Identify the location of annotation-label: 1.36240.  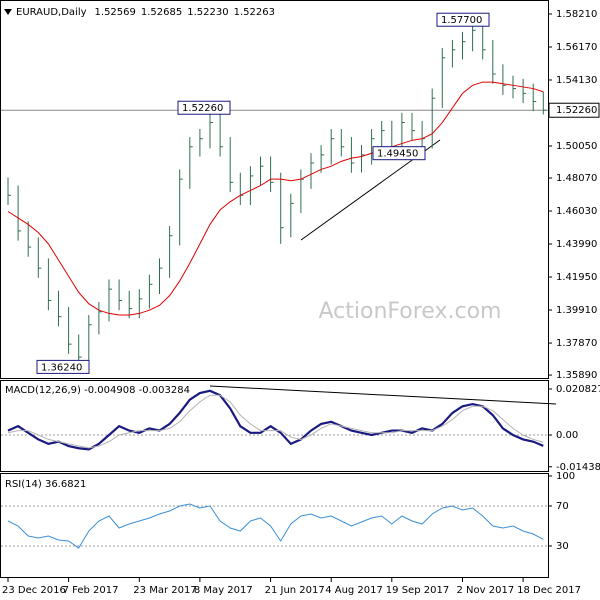
(61, 367).